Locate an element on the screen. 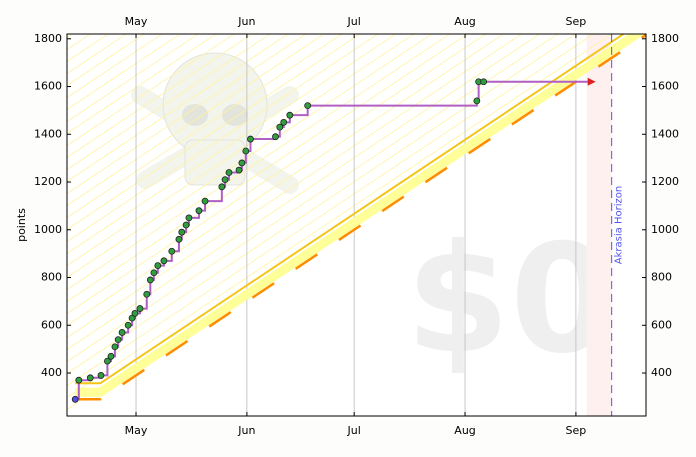 The height and width of the screenshot is (457, 696). horizon-band is located at coordinates (599, 225).